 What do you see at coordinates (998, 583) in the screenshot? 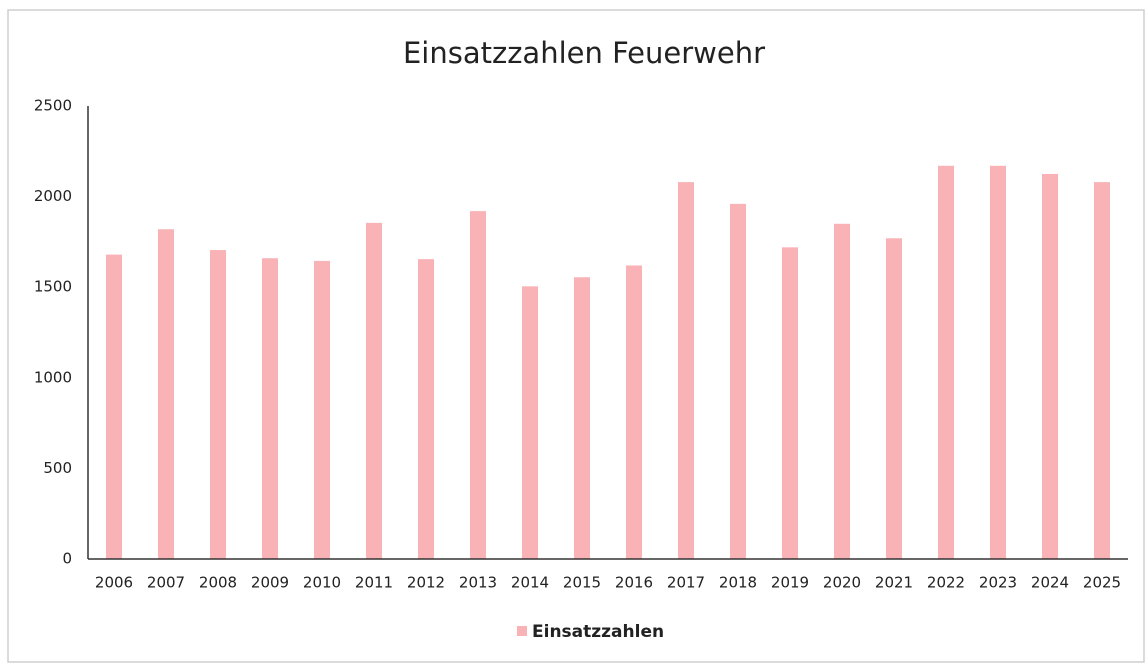
I see `x-tick-label: 2023` at bounding box center [998, 583].